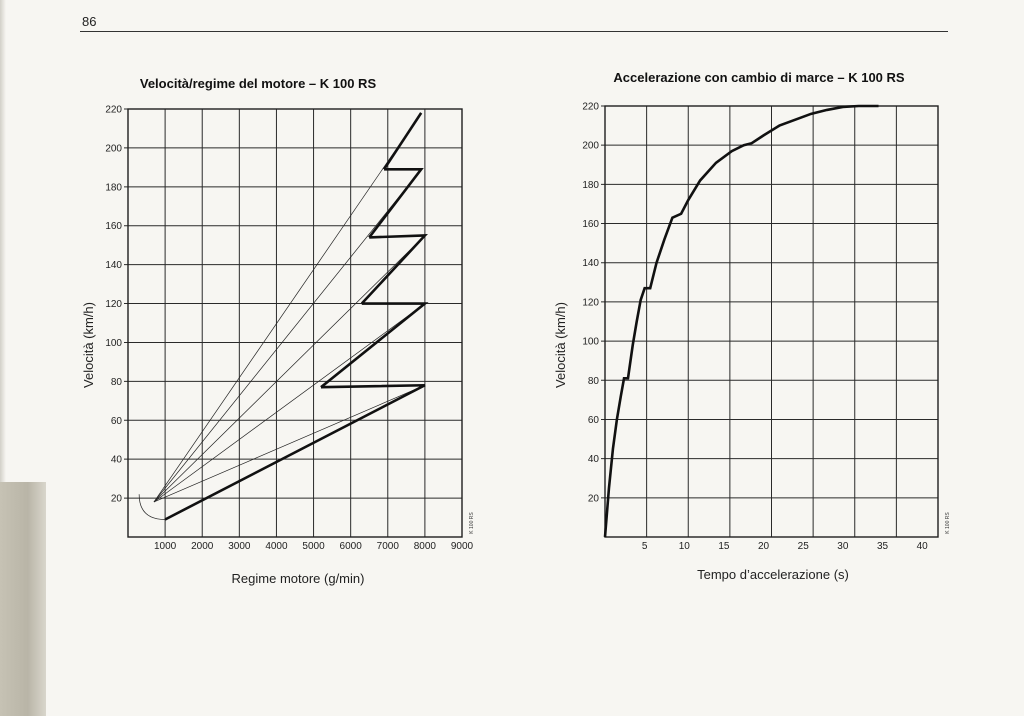 The height and width of the screenshot is (716, 1024). What do you see at coordinates (89, 21) in the screenshot?
I see `page-number: 86` at bounding box center [89, 21].